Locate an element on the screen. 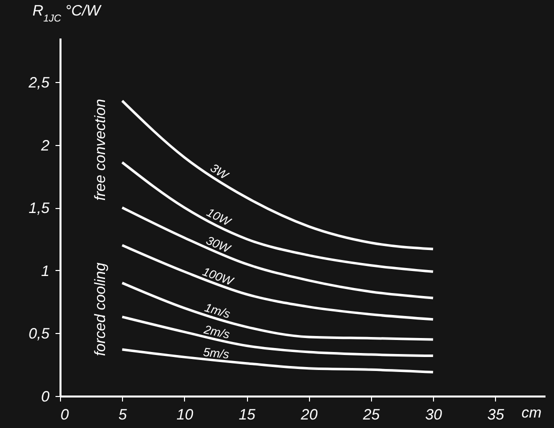  text: 2m/s is located at coordinates (217, 332).